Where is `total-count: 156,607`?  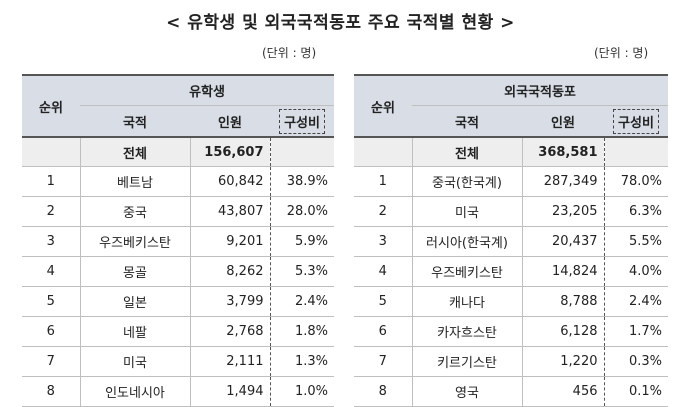 total-count: 156,607 is located at coordinates (230, 151).